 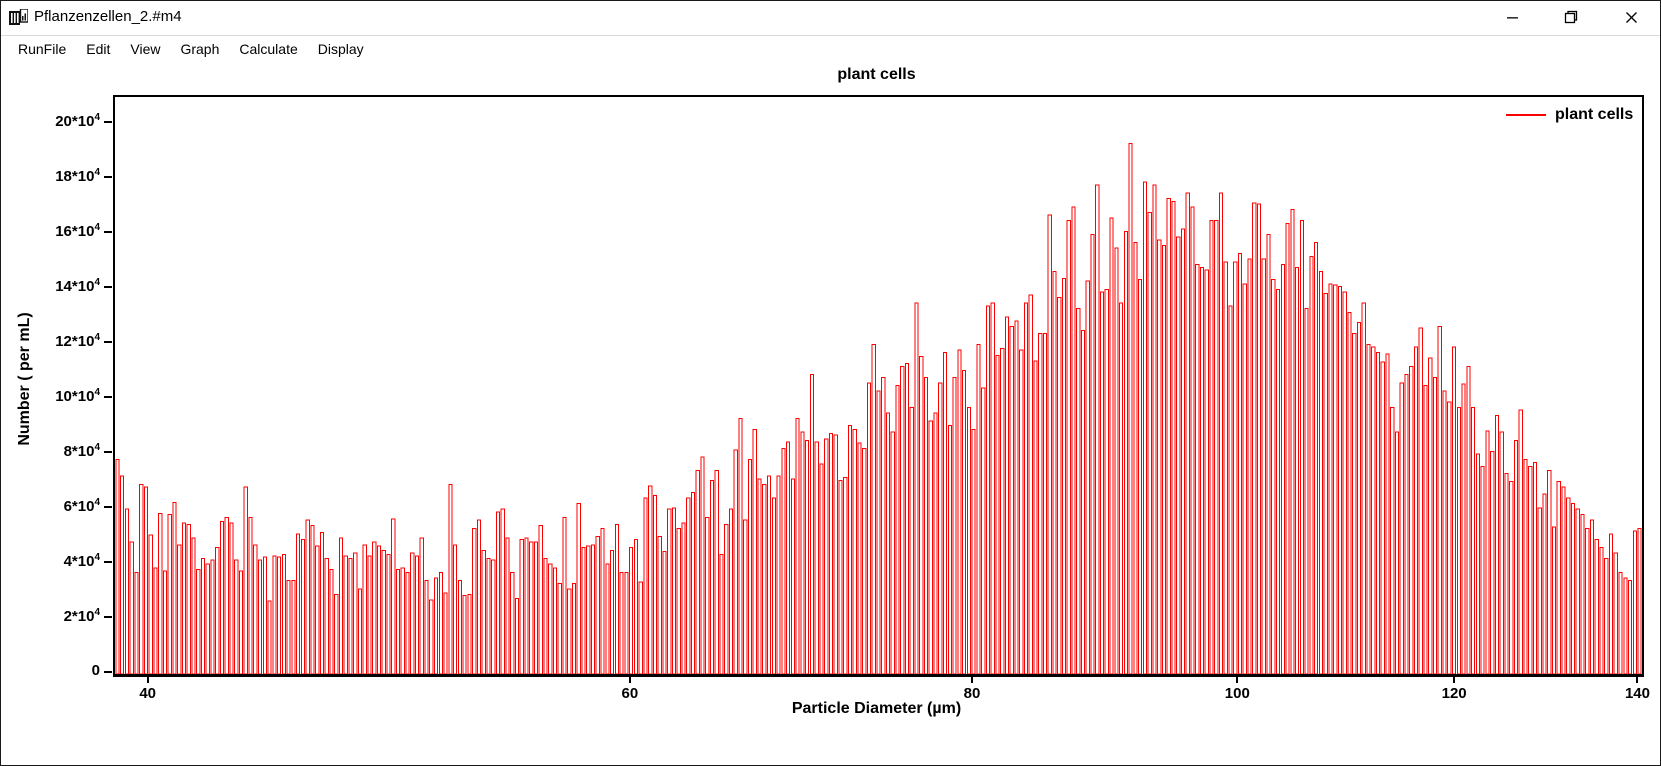 What do you see at coordinates (77, 341) in the screenshot?
I see `y-tick-label: 12*104` at bounding box center [77, 341].